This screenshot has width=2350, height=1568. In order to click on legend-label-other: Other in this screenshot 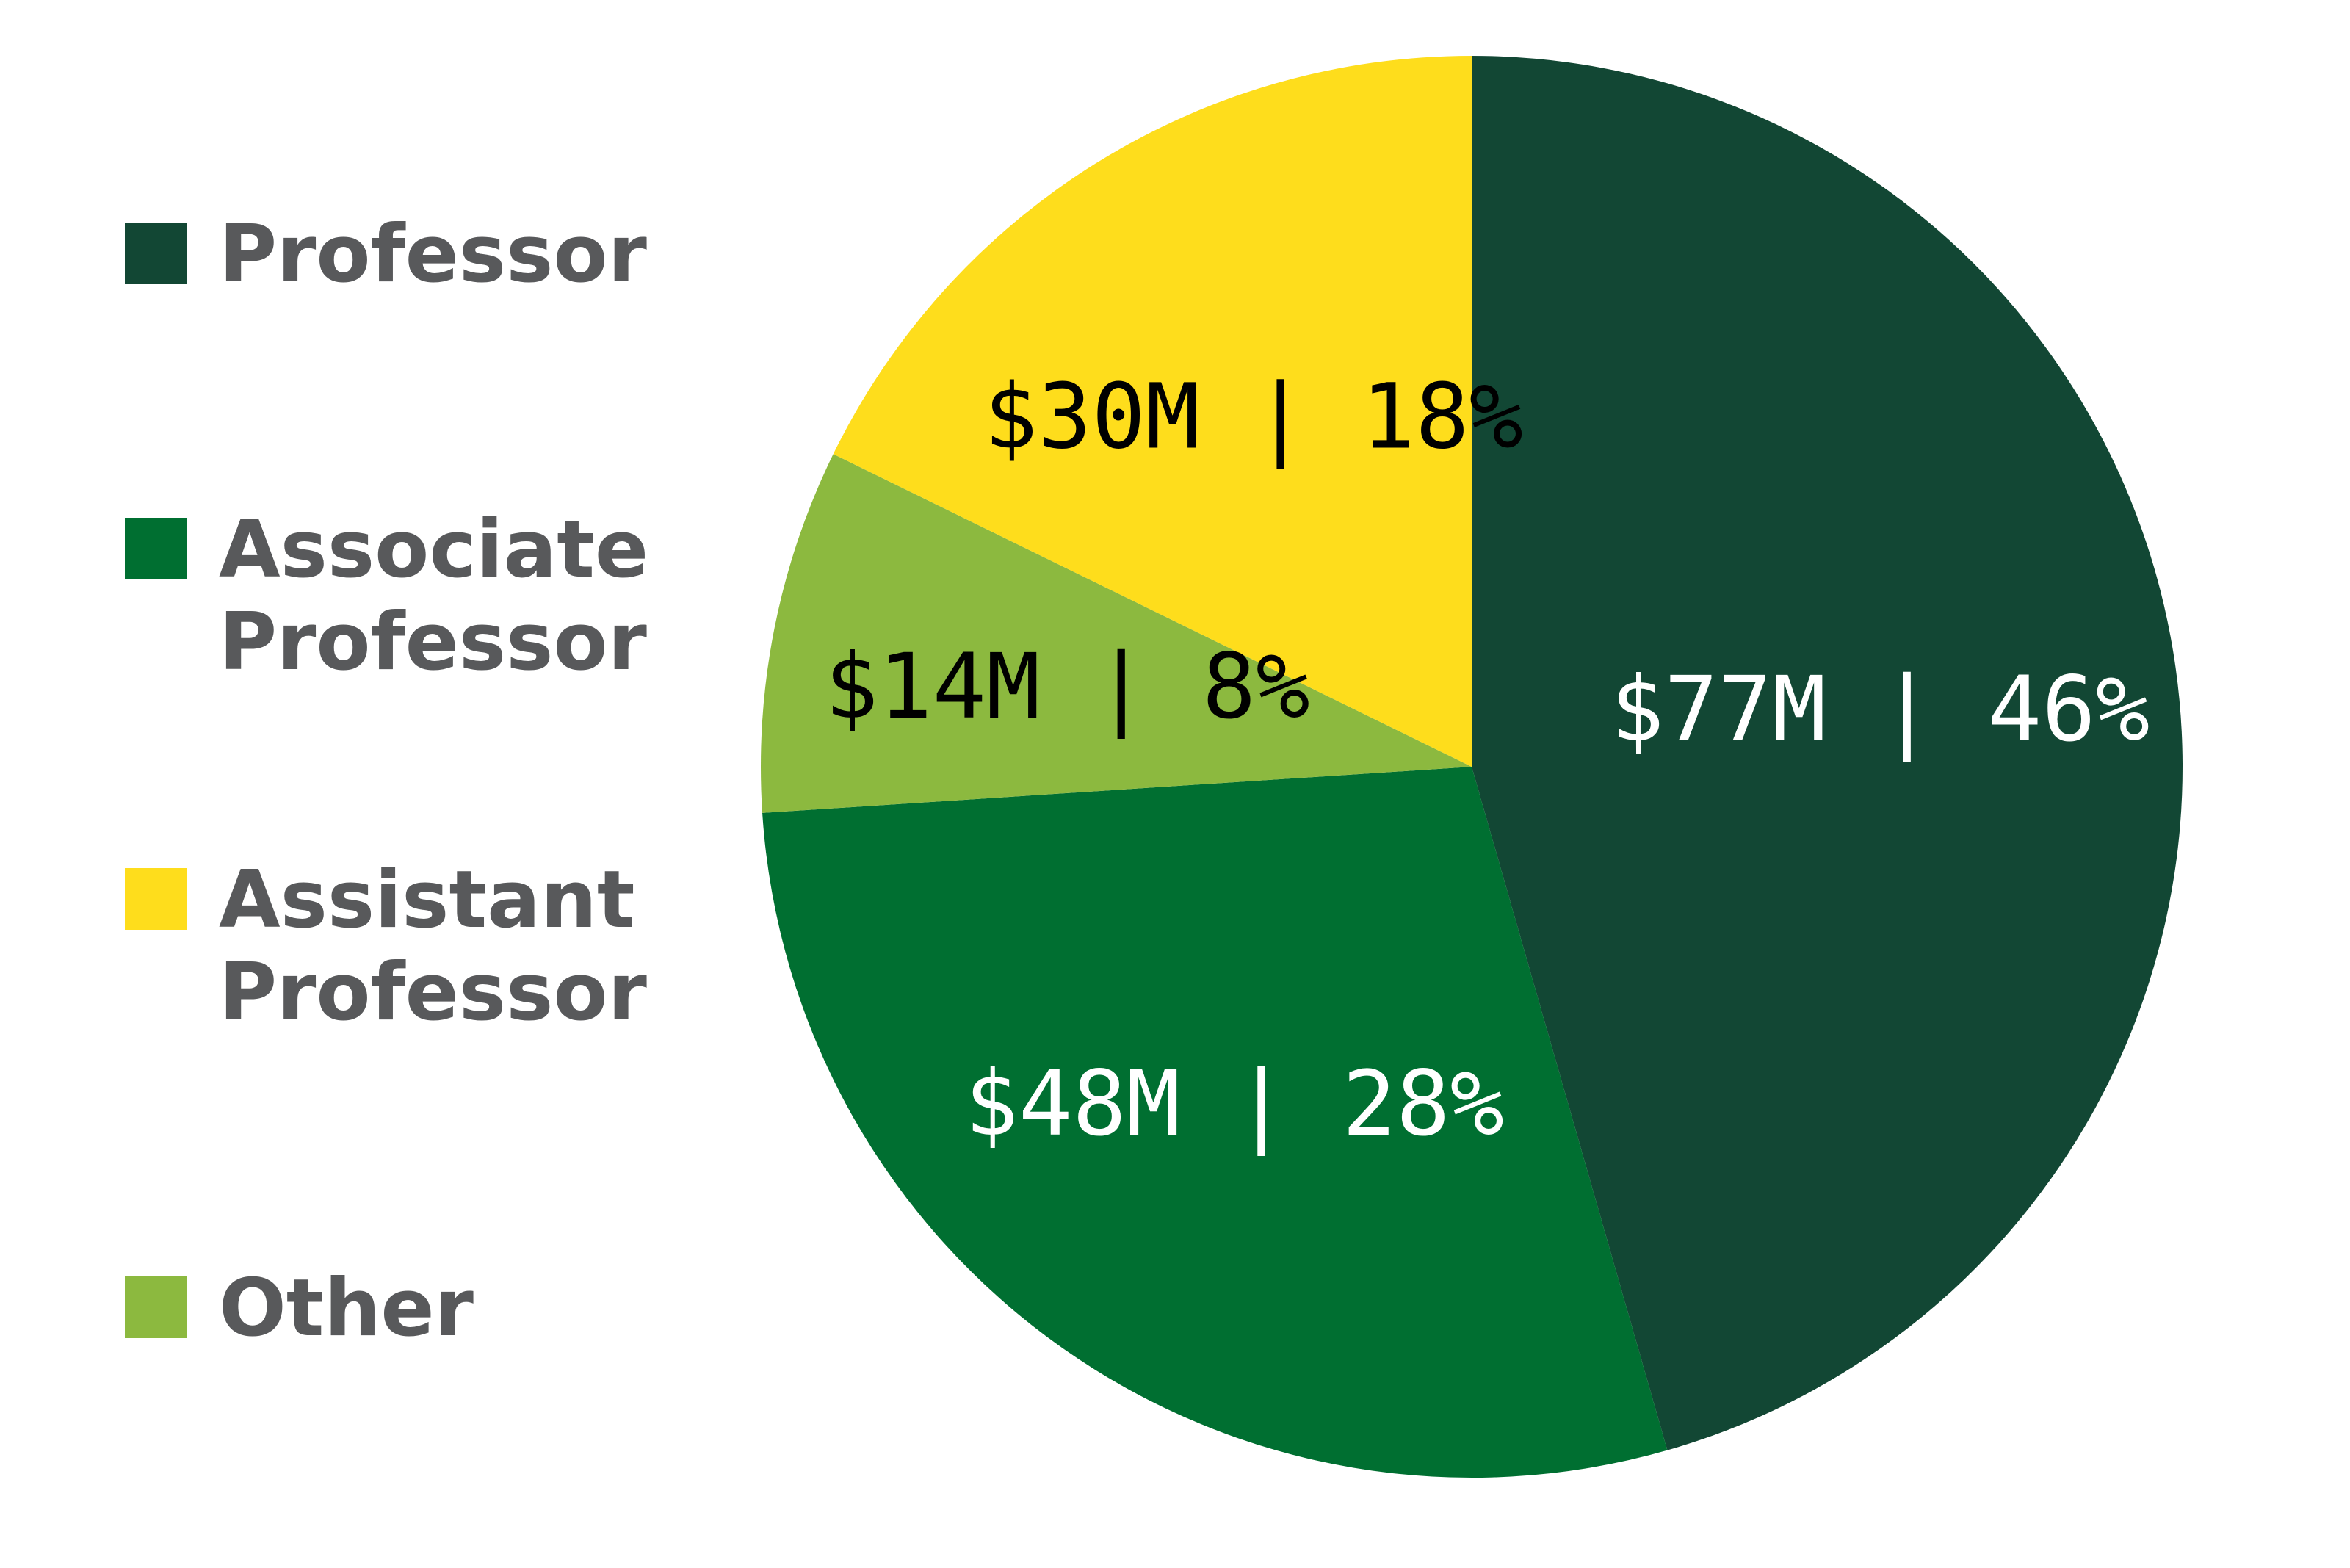, I will do `click(346, 1308)`.